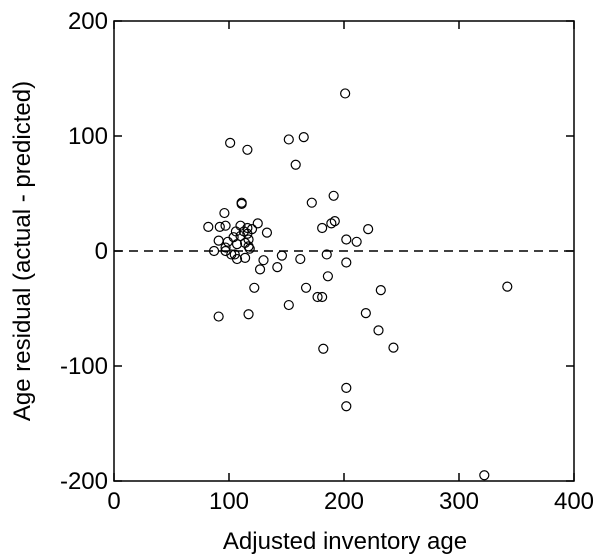  I want to click on x-tick-label: 200, so click(344, 501).